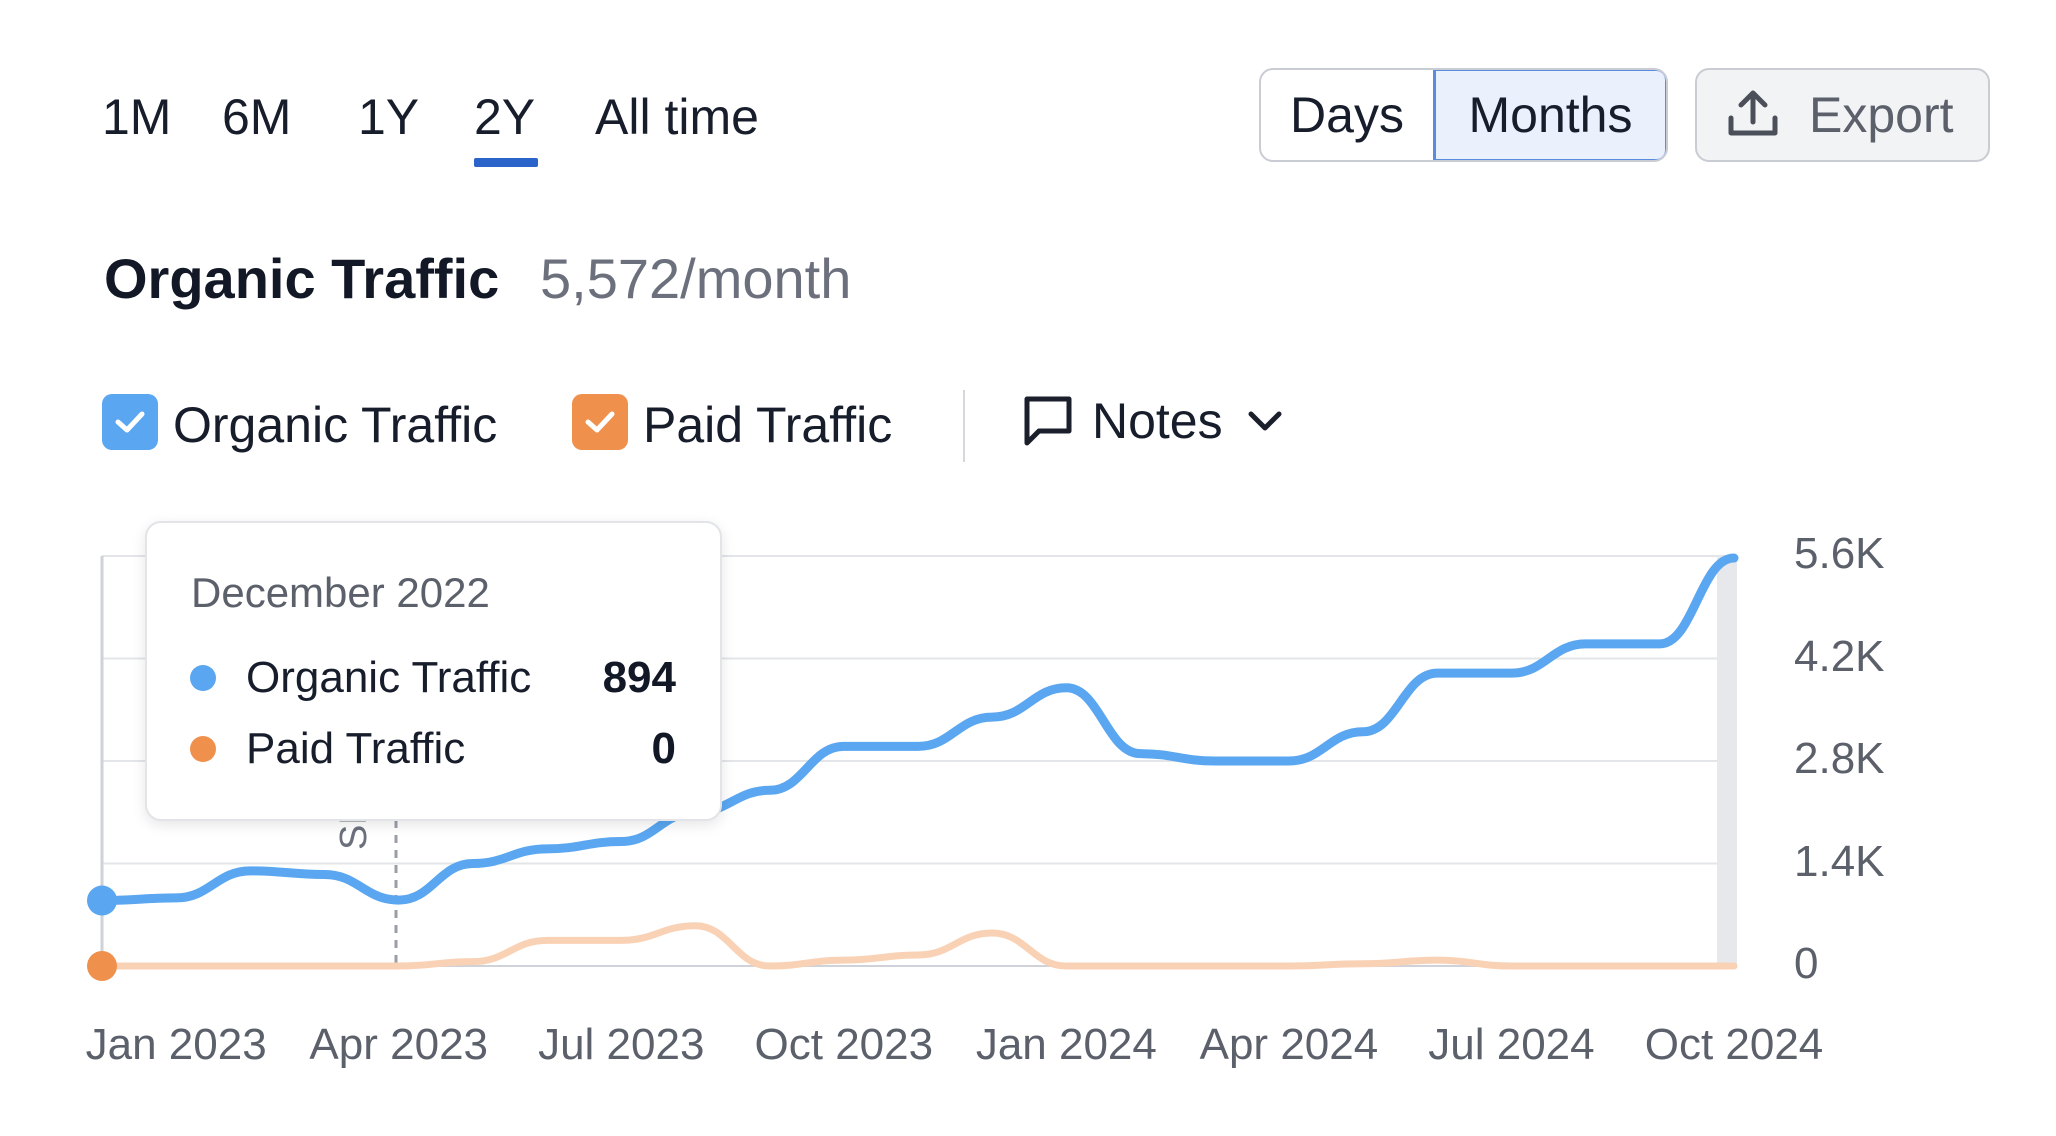  I want to click on active-tab-underline, so click(506, 162).